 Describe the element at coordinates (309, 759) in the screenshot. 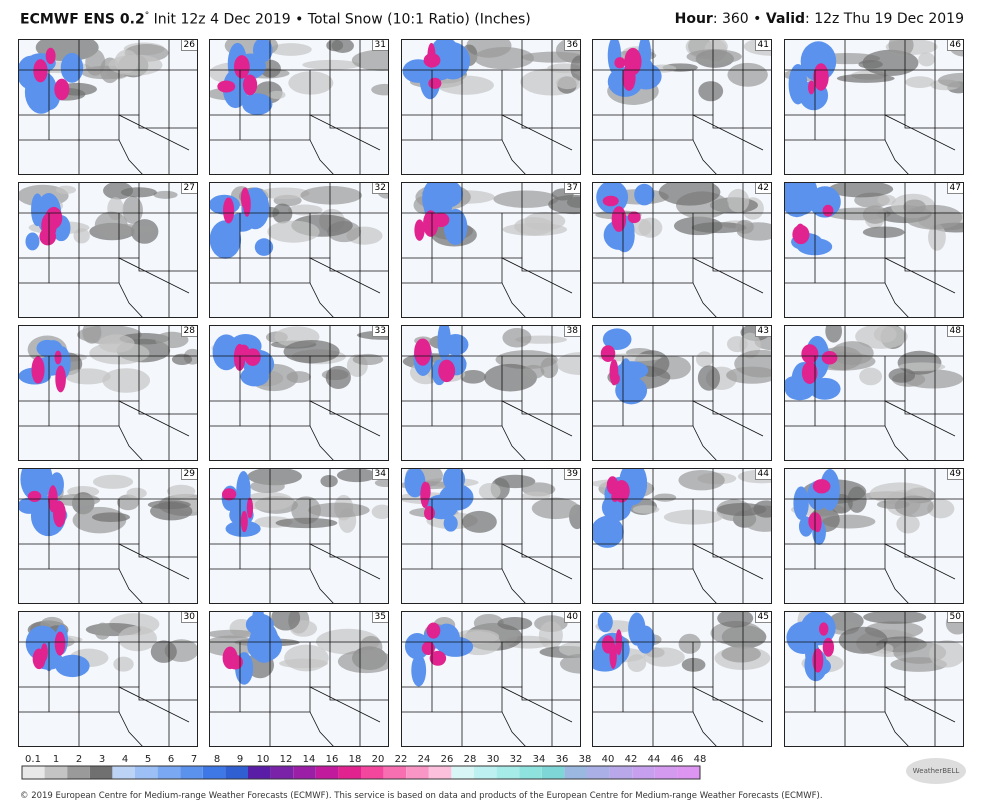

I see `colorbar-label: 14` at that location.